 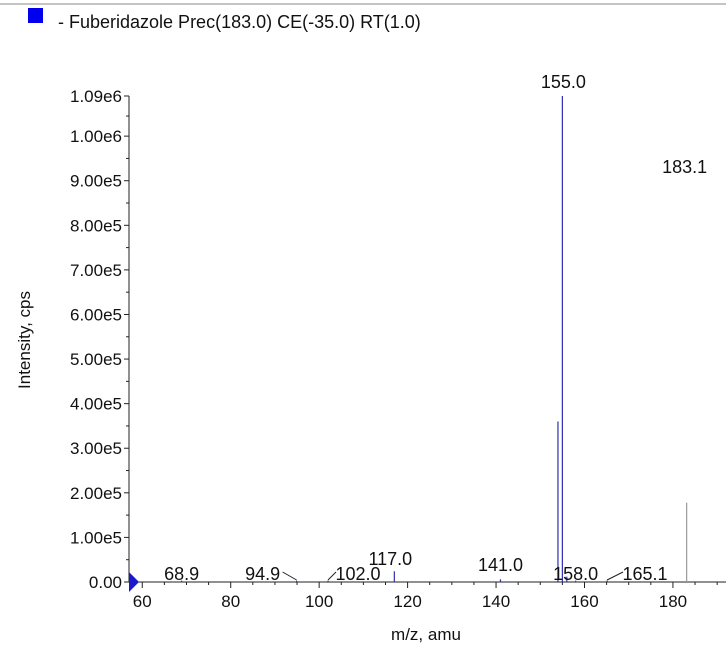 What do you see at coordinates (575, 574) in the screenshot?
I see `peak-label: 158.0` at bounding box center [575, 574].